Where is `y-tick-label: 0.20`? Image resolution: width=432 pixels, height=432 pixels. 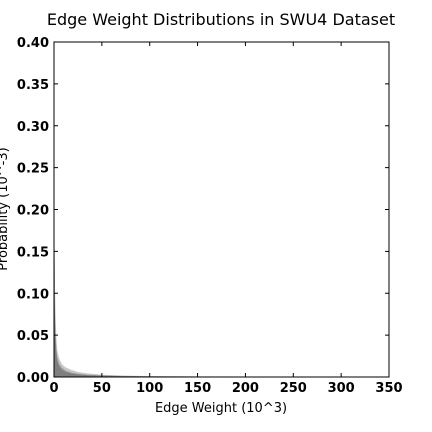
y-tick-label: 0.20 is located at coordinates (33, 211).